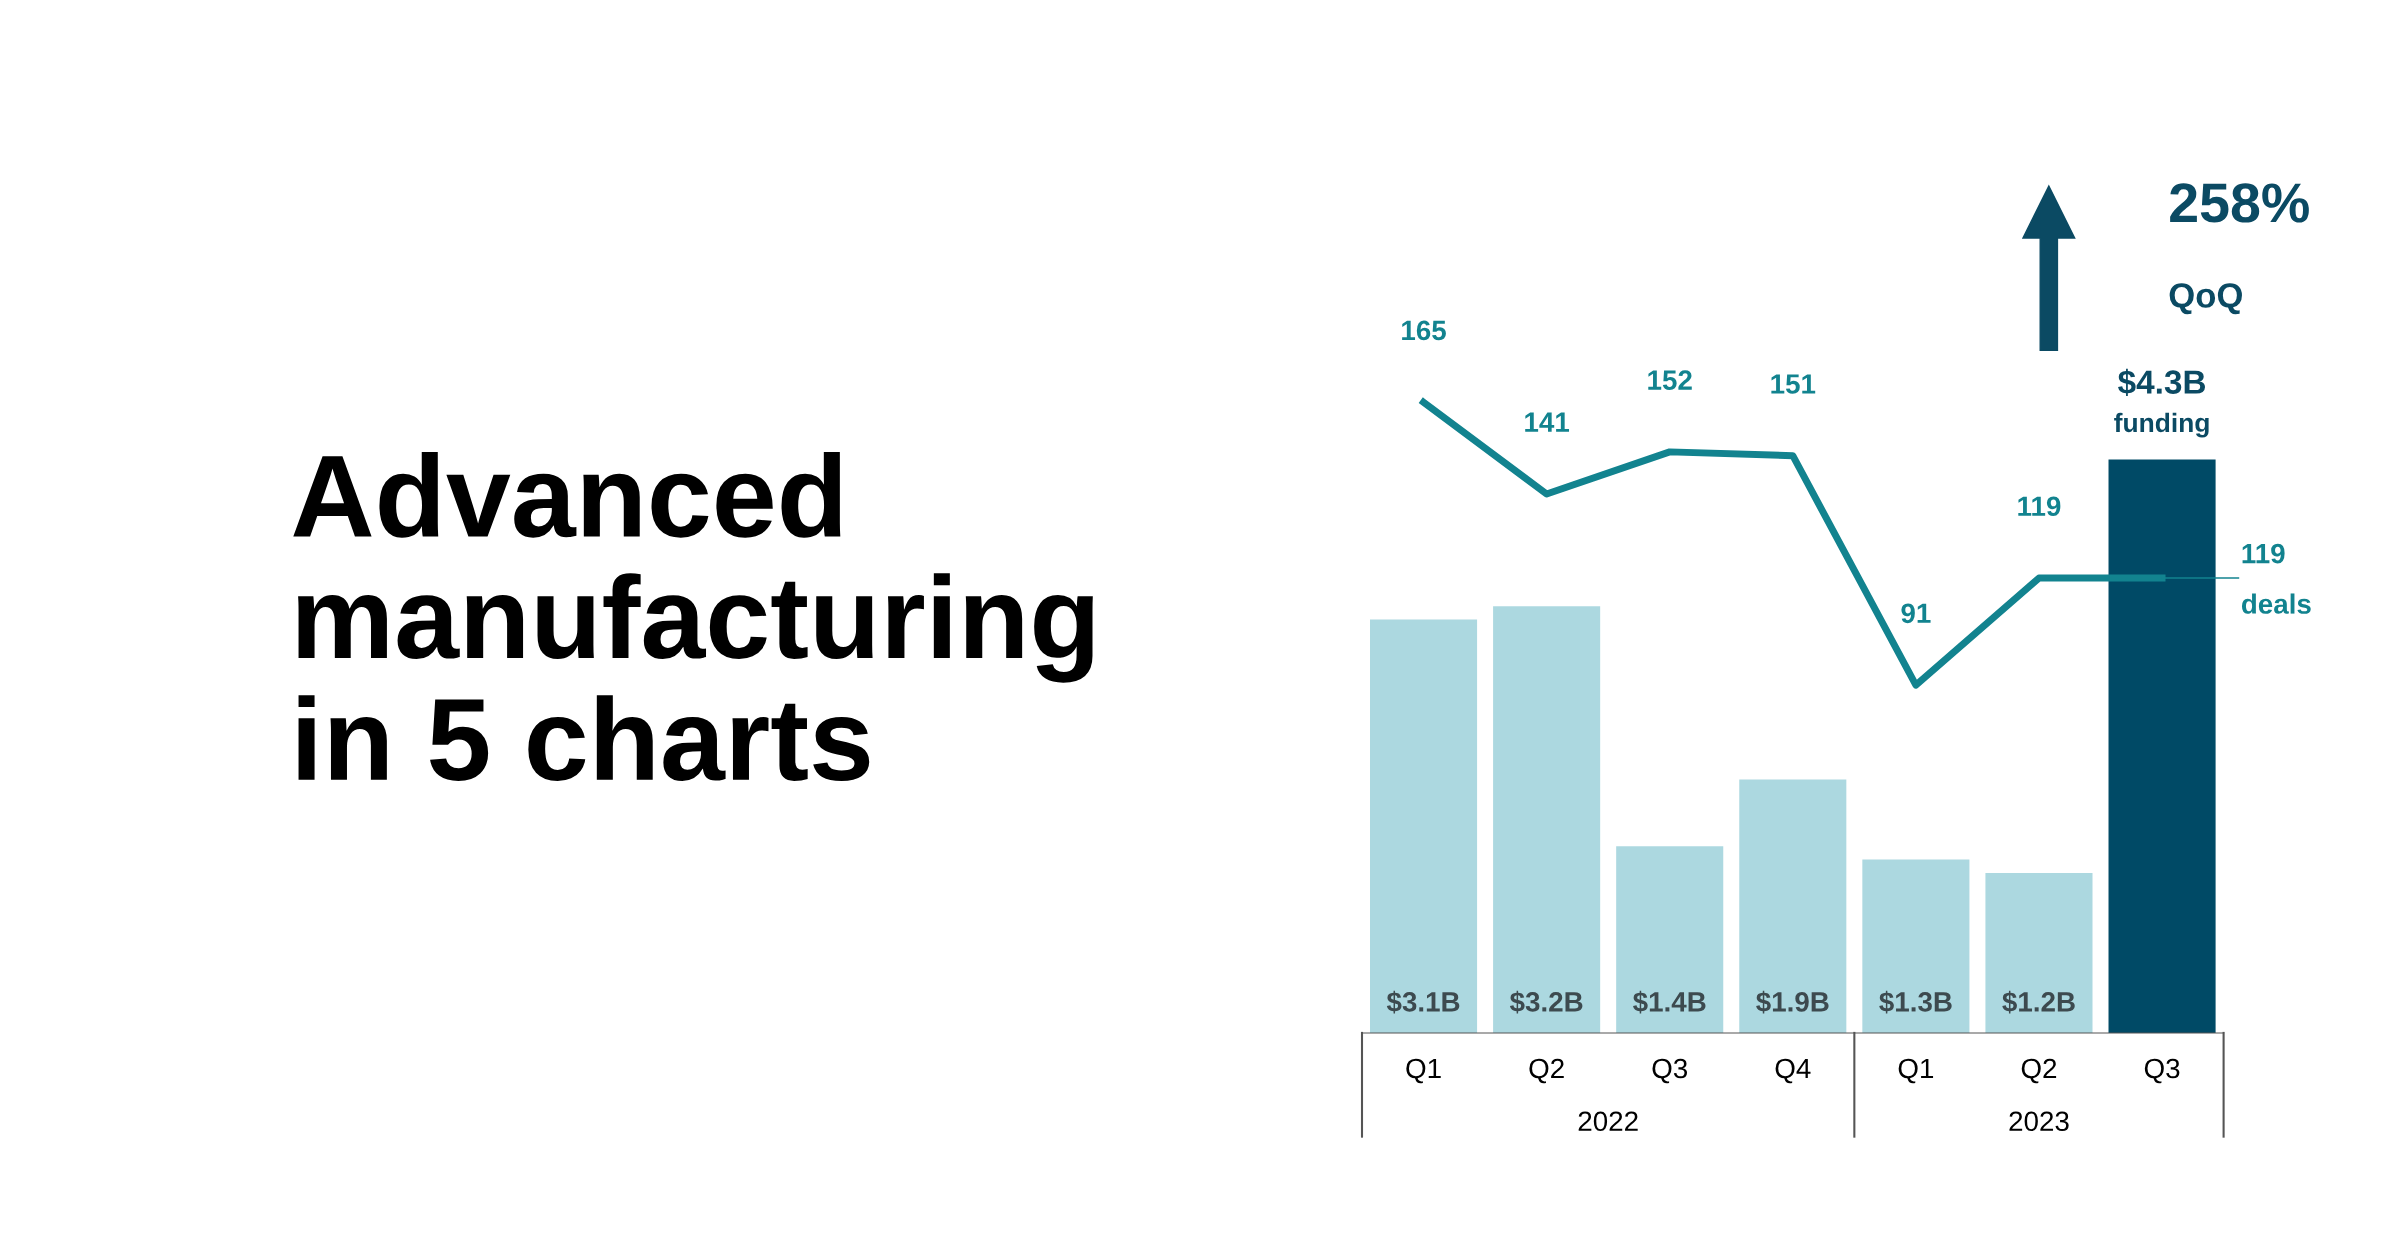 The width and height of the screenshot is (2400, 1256). What do you see at coordinates (1546, 1002) in the screenshot?
I see `data-label: $3.2B` at bounding box center [1546, 1002].